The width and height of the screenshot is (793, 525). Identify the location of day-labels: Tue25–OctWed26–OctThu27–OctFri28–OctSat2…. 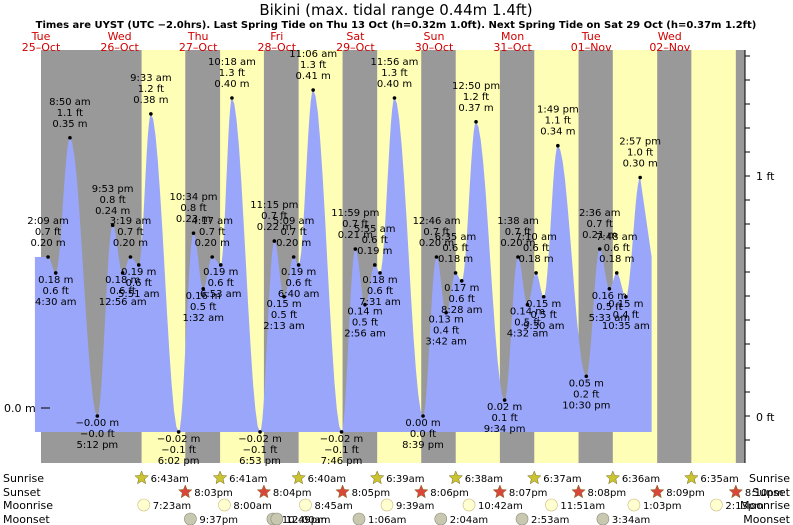
(356, 42).